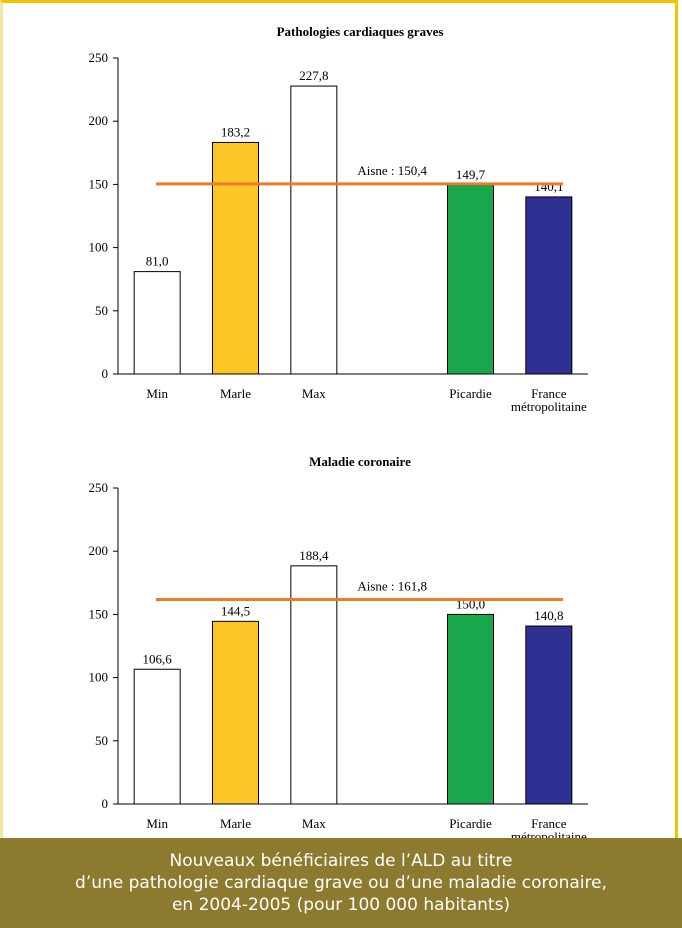  What do you see at coordinates (158, 658) in the screenshot?
I see `data-label: 106,6` at bounding box center [158, 658].